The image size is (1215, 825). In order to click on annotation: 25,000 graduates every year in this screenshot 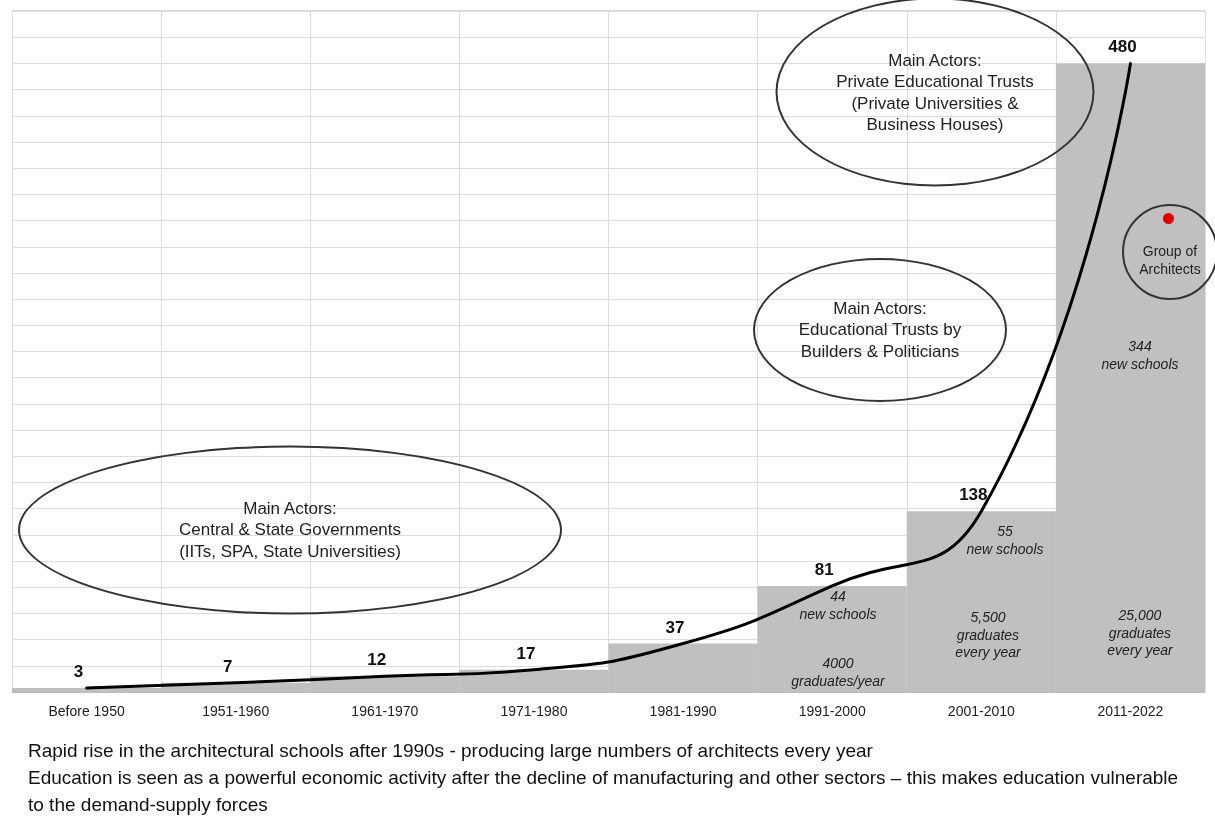, I will do `click(1140, 633)`.